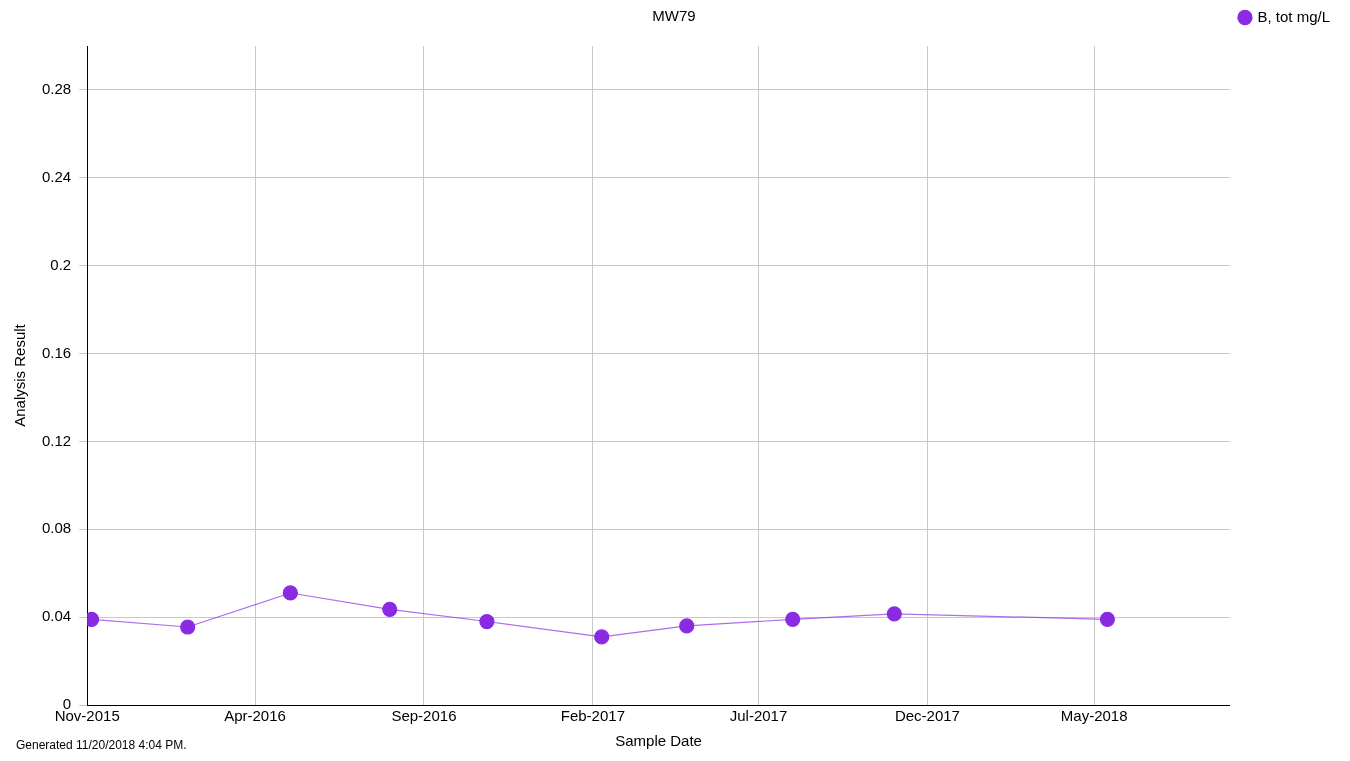  What do you see at coordinates (56, 616) in the screenshot?
I see `y-tick-label: 0.04` at bounding box center [56, 616].